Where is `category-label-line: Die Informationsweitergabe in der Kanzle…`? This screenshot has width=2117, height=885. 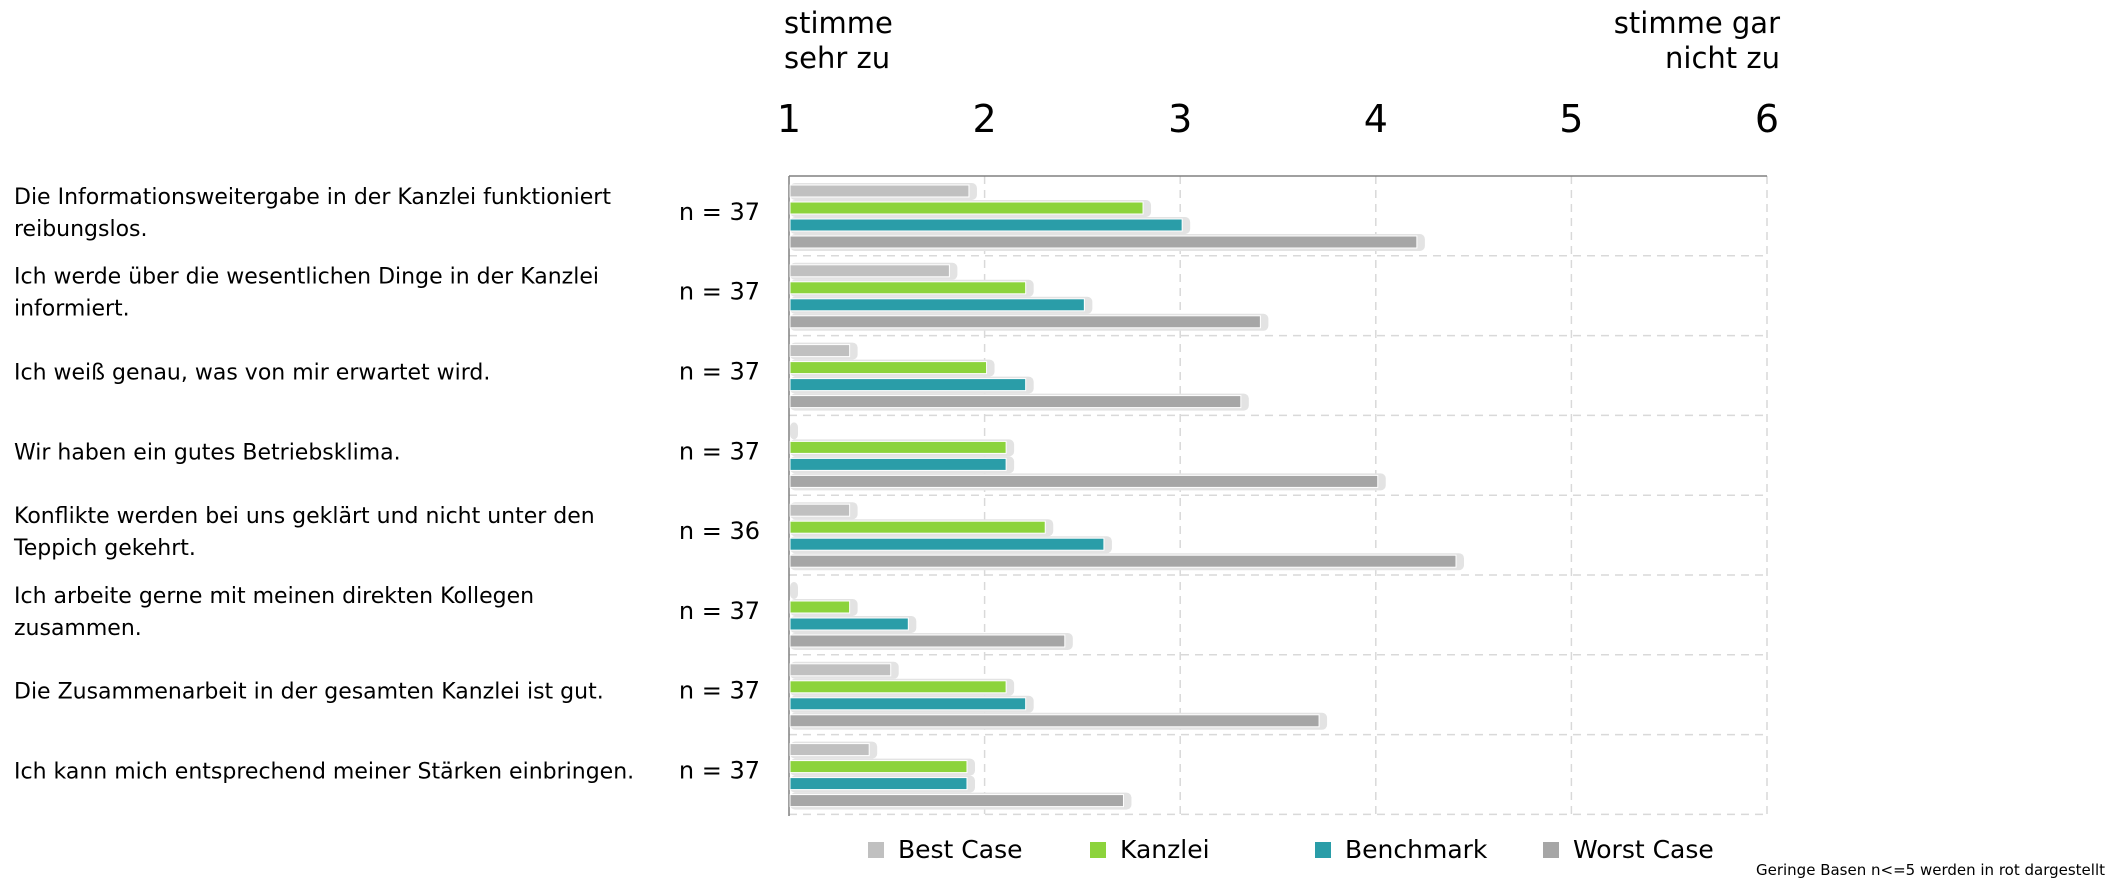
category-label-line: Die Informationsweitergabe in der Kanzle… is located at coordinates (312, 197).